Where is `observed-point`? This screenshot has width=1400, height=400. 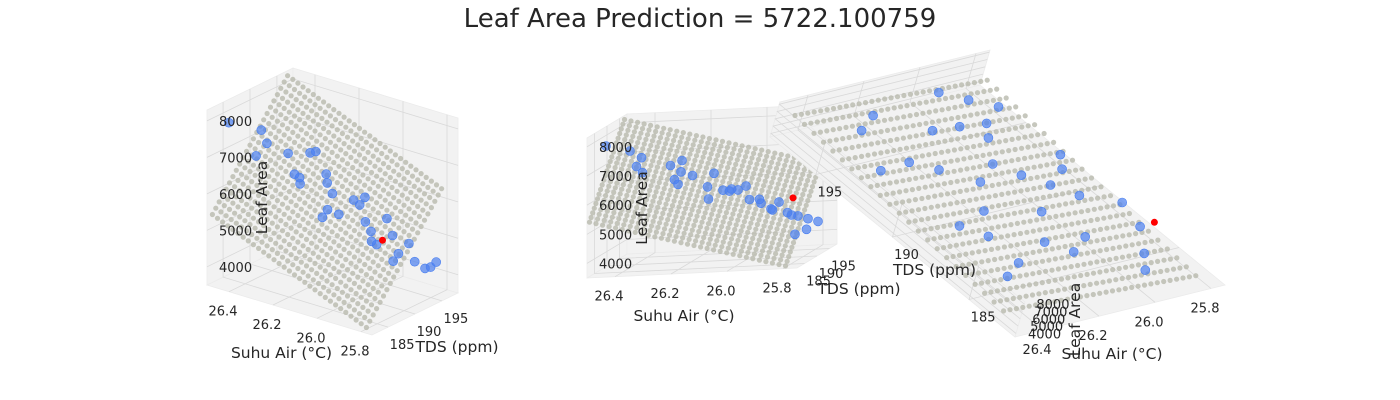 observed-point is located at coordinates (692, 175).